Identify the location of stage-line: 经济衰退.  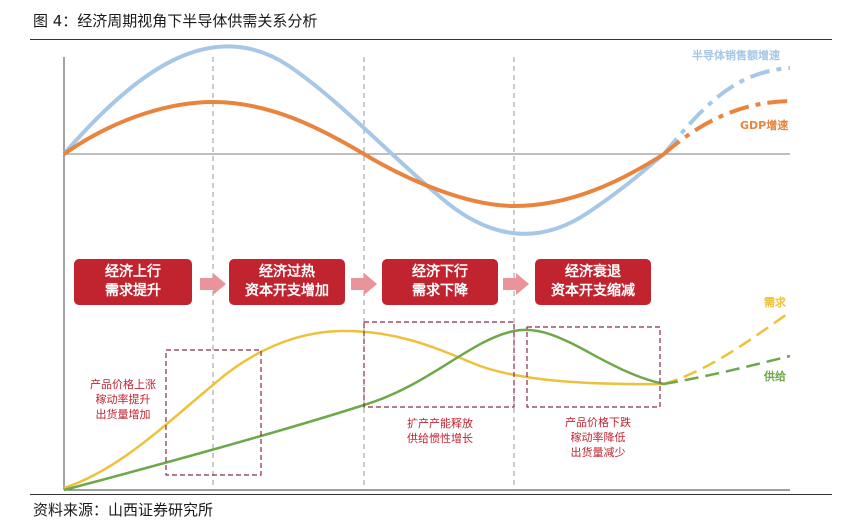
(593, 272).